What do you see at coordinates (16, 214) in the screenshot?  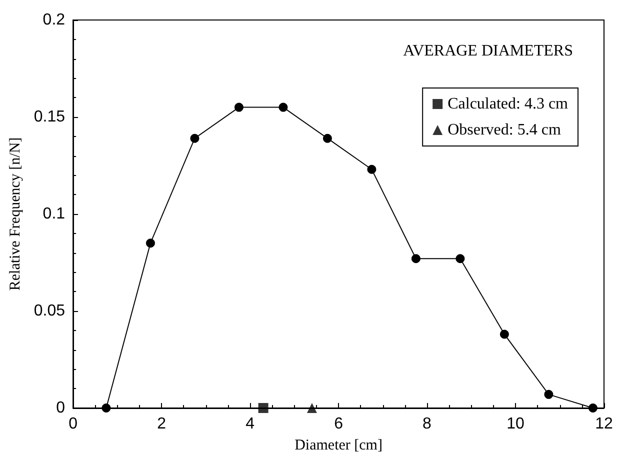 I see `y-axis-title: Relative Frequency [n/N]` at bounding box center [16, 214].